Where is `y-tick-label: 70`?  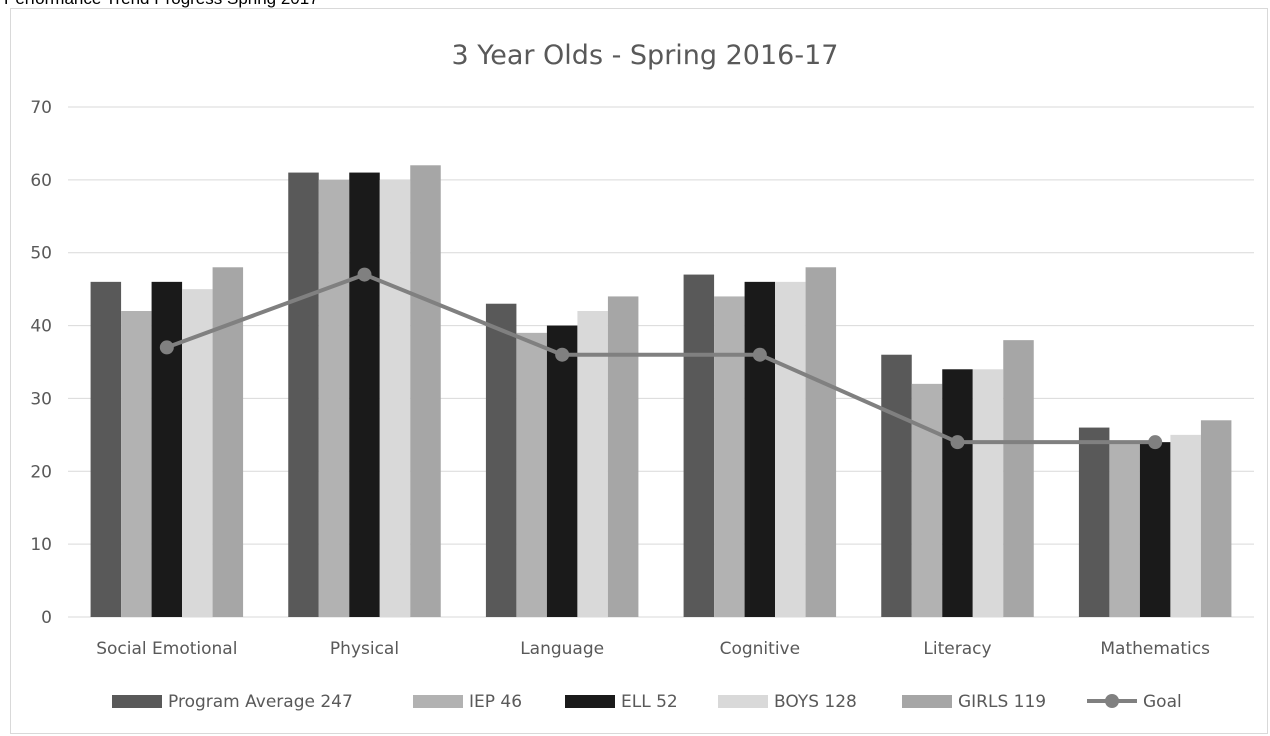 y-tick-label: 70 is located at coordinates (41, 108).